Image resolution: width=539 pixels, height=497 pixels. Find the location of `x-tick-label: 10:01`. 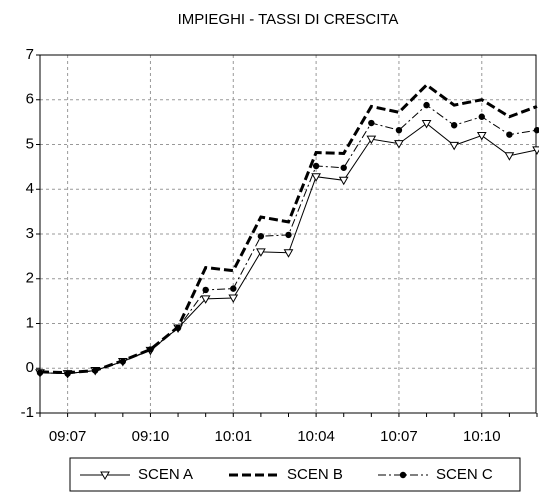

x-tick-label: 10:01 is located at coordinates (234, 436).